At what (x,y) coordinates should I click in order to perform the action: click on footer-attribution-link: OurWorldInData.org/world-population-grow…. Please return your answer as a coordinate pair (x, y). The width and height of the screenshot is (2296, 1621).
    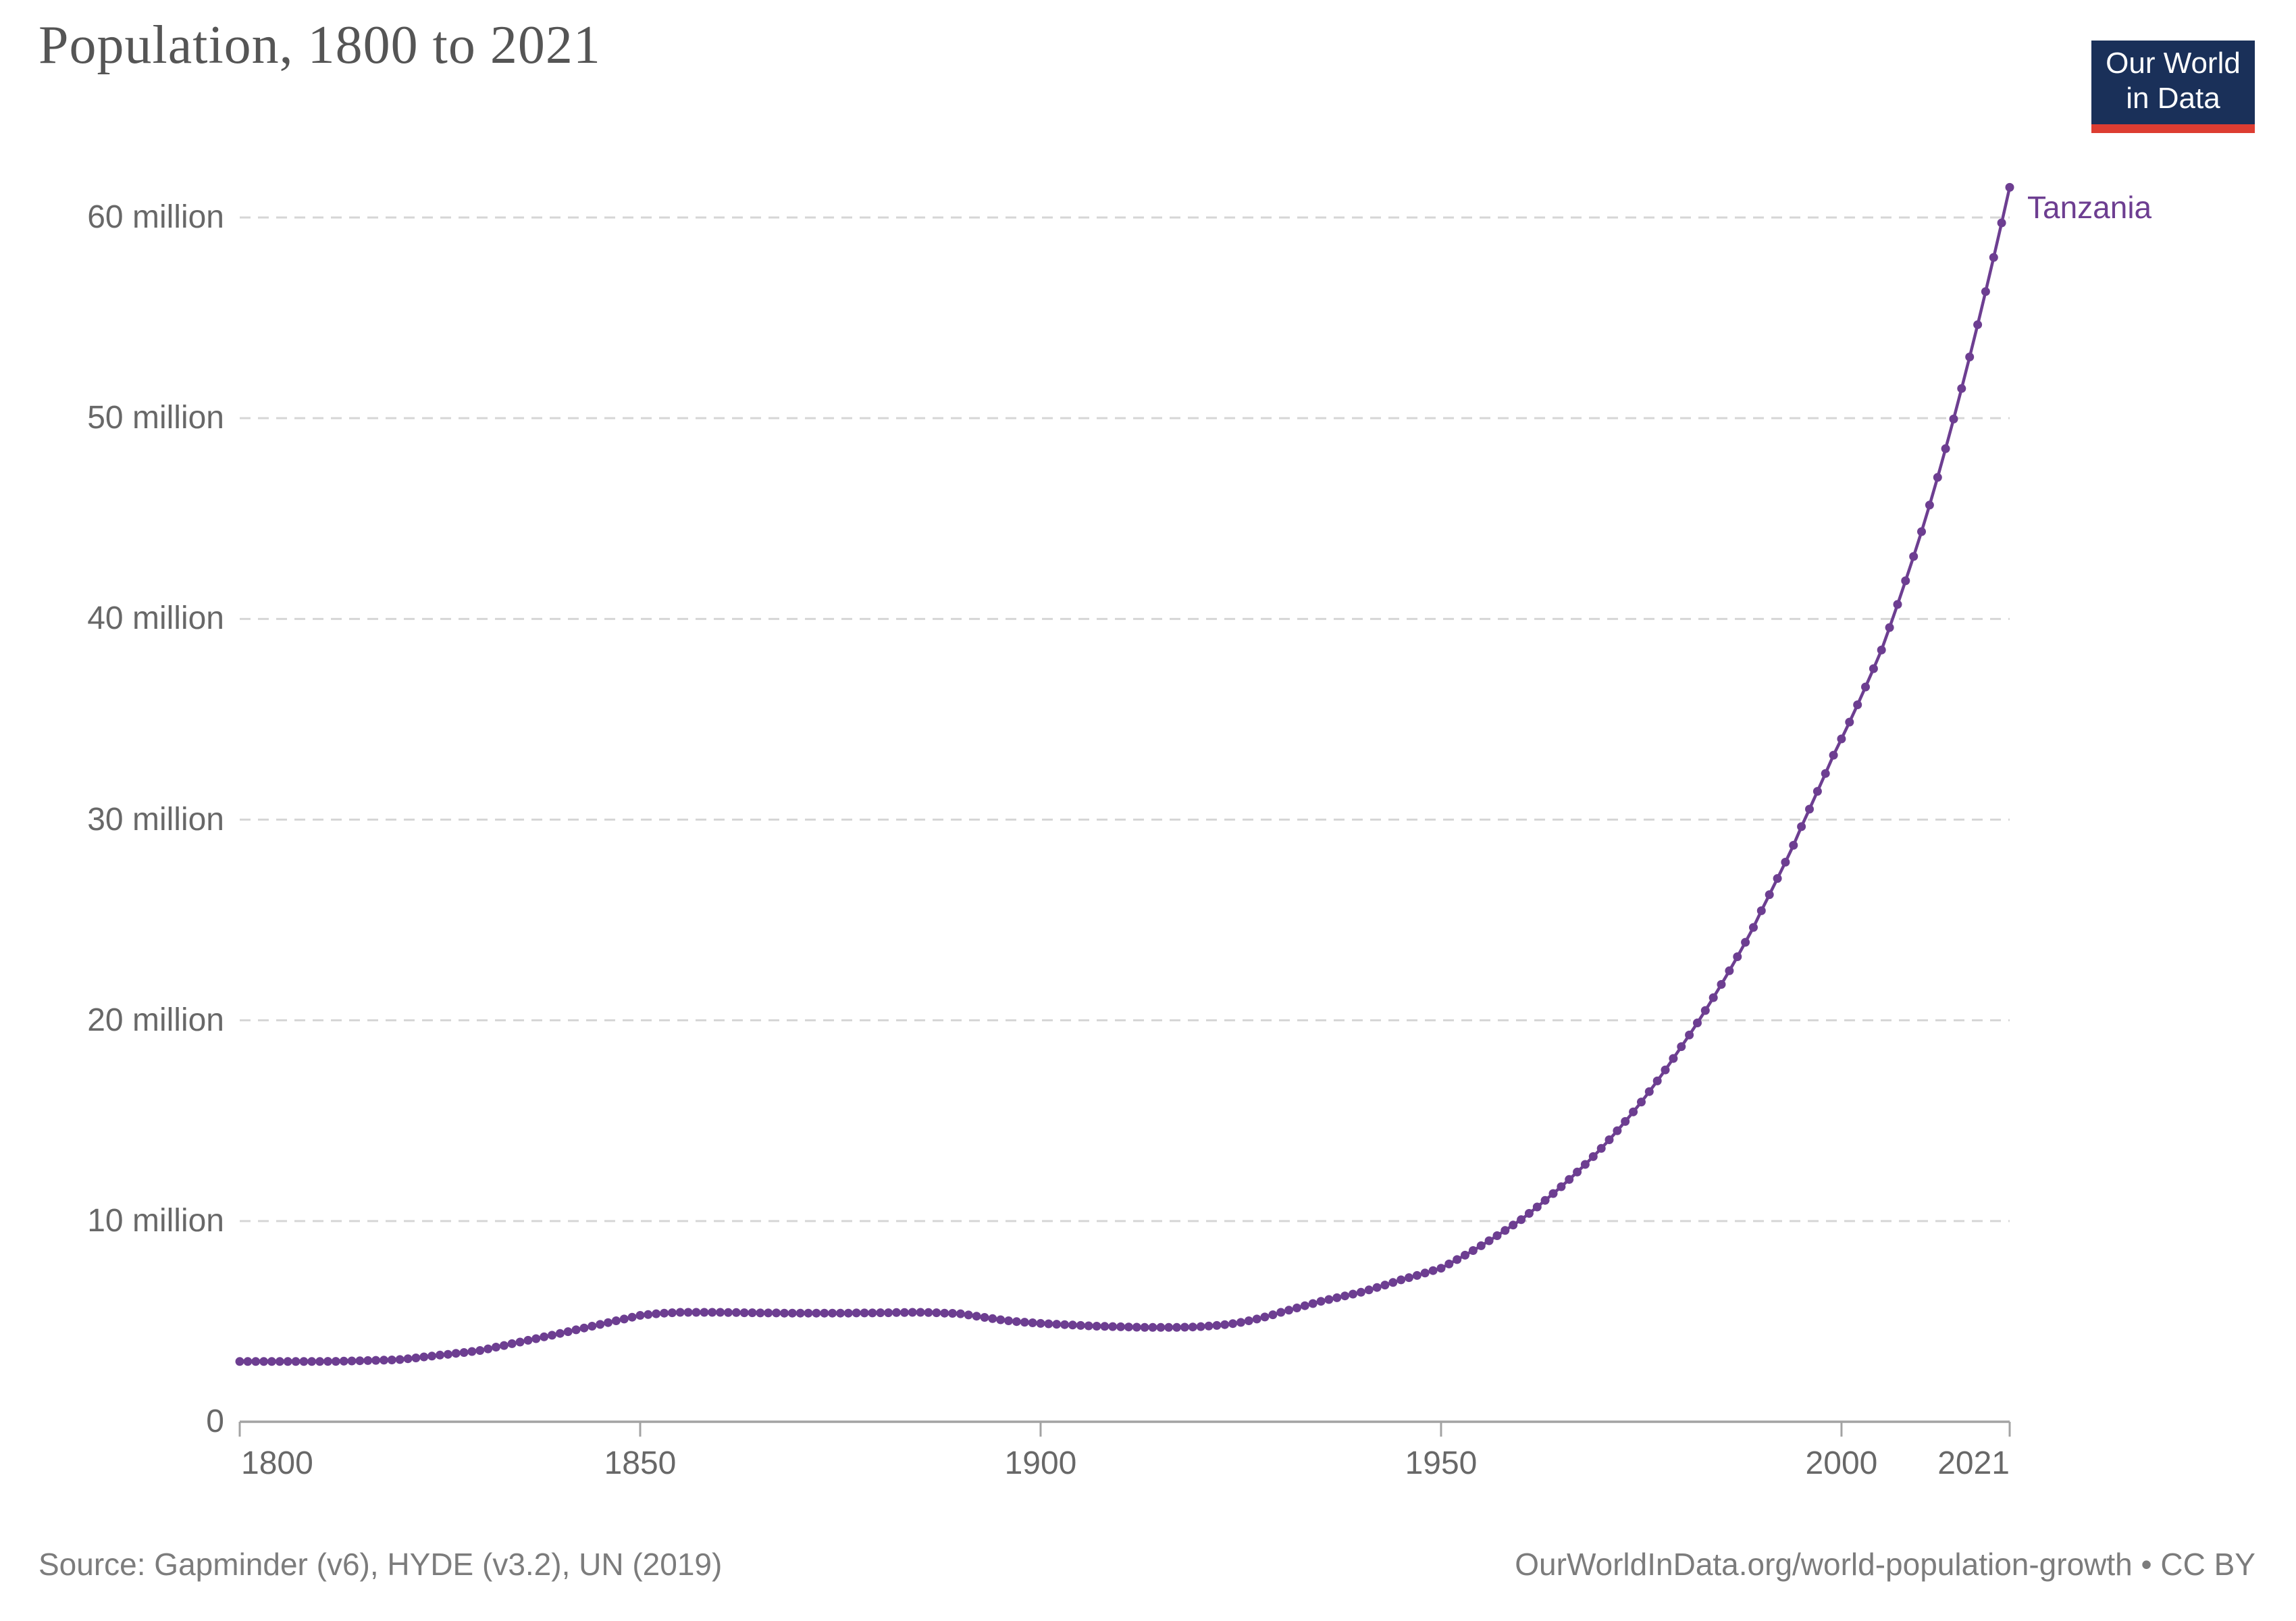
    Looking at the image, I should click on (1885, 1564).